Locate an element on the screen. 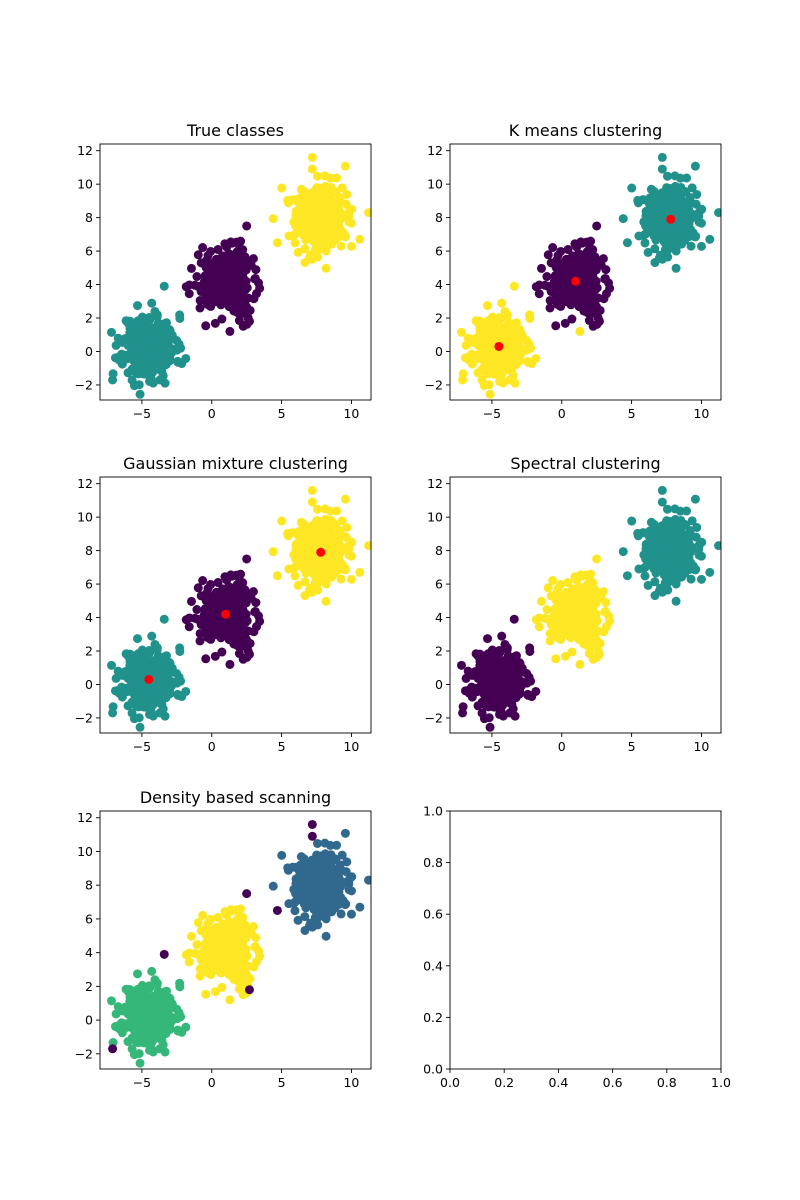  y-tick-label: 10 is located at coordinates (435, 517).